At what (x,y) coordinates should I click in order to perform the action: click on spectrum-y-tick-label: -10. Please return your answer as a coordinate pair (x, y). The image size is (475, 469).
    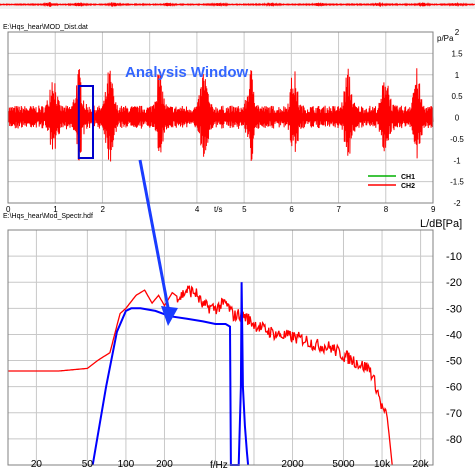
    Looking at the image, I should click on (454, 257).